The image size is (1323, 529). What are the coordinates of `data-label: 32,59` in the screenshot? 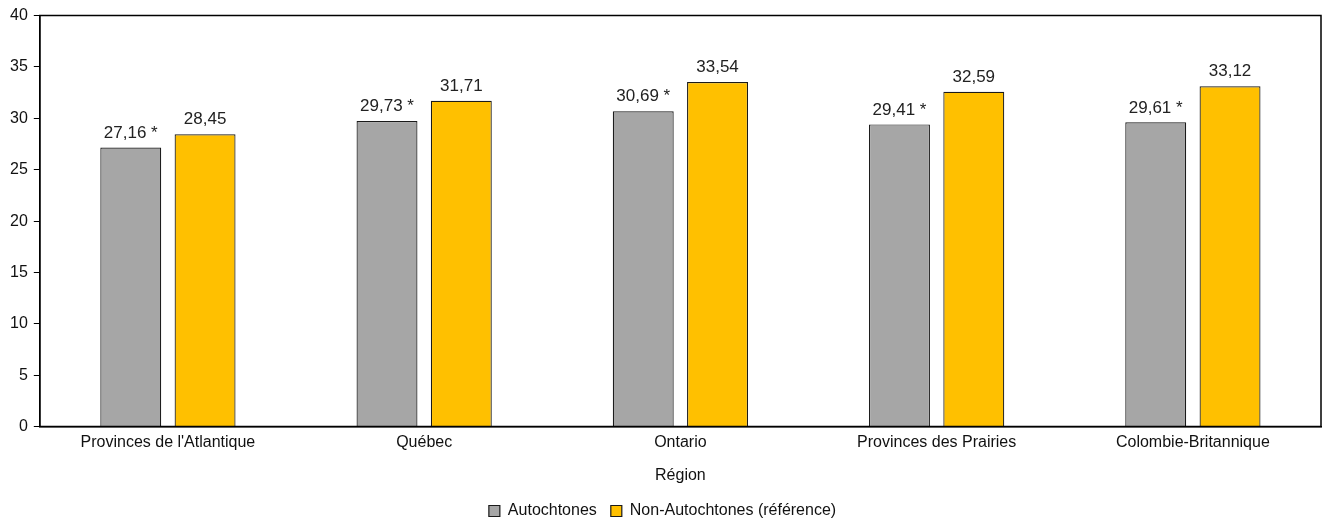 It's located at (974, 76).